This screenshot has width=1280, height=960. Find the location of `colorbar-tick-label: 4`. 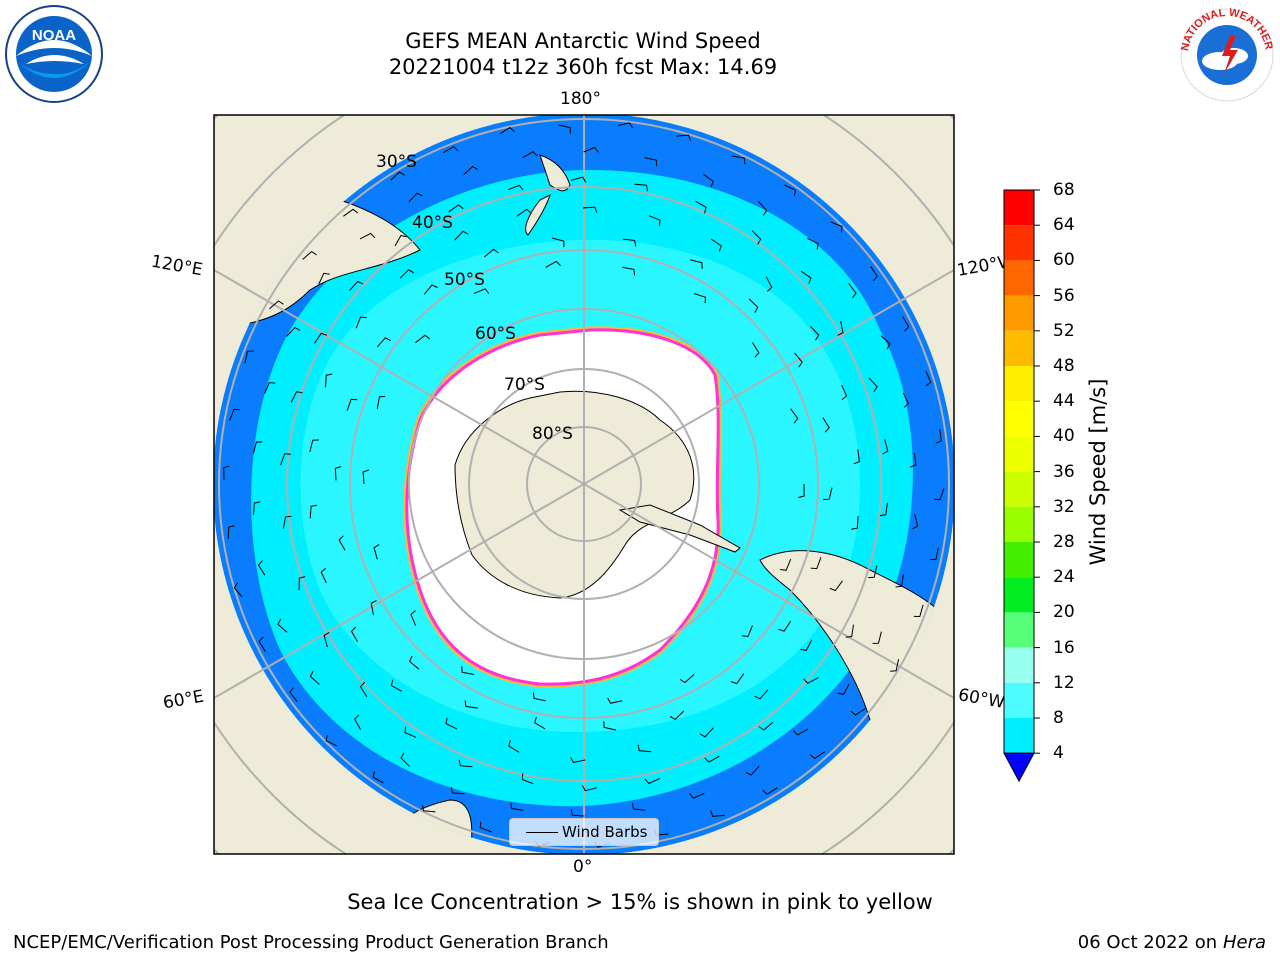

colorbar-tick-label: 4 is located at coordinates (1058, 753).